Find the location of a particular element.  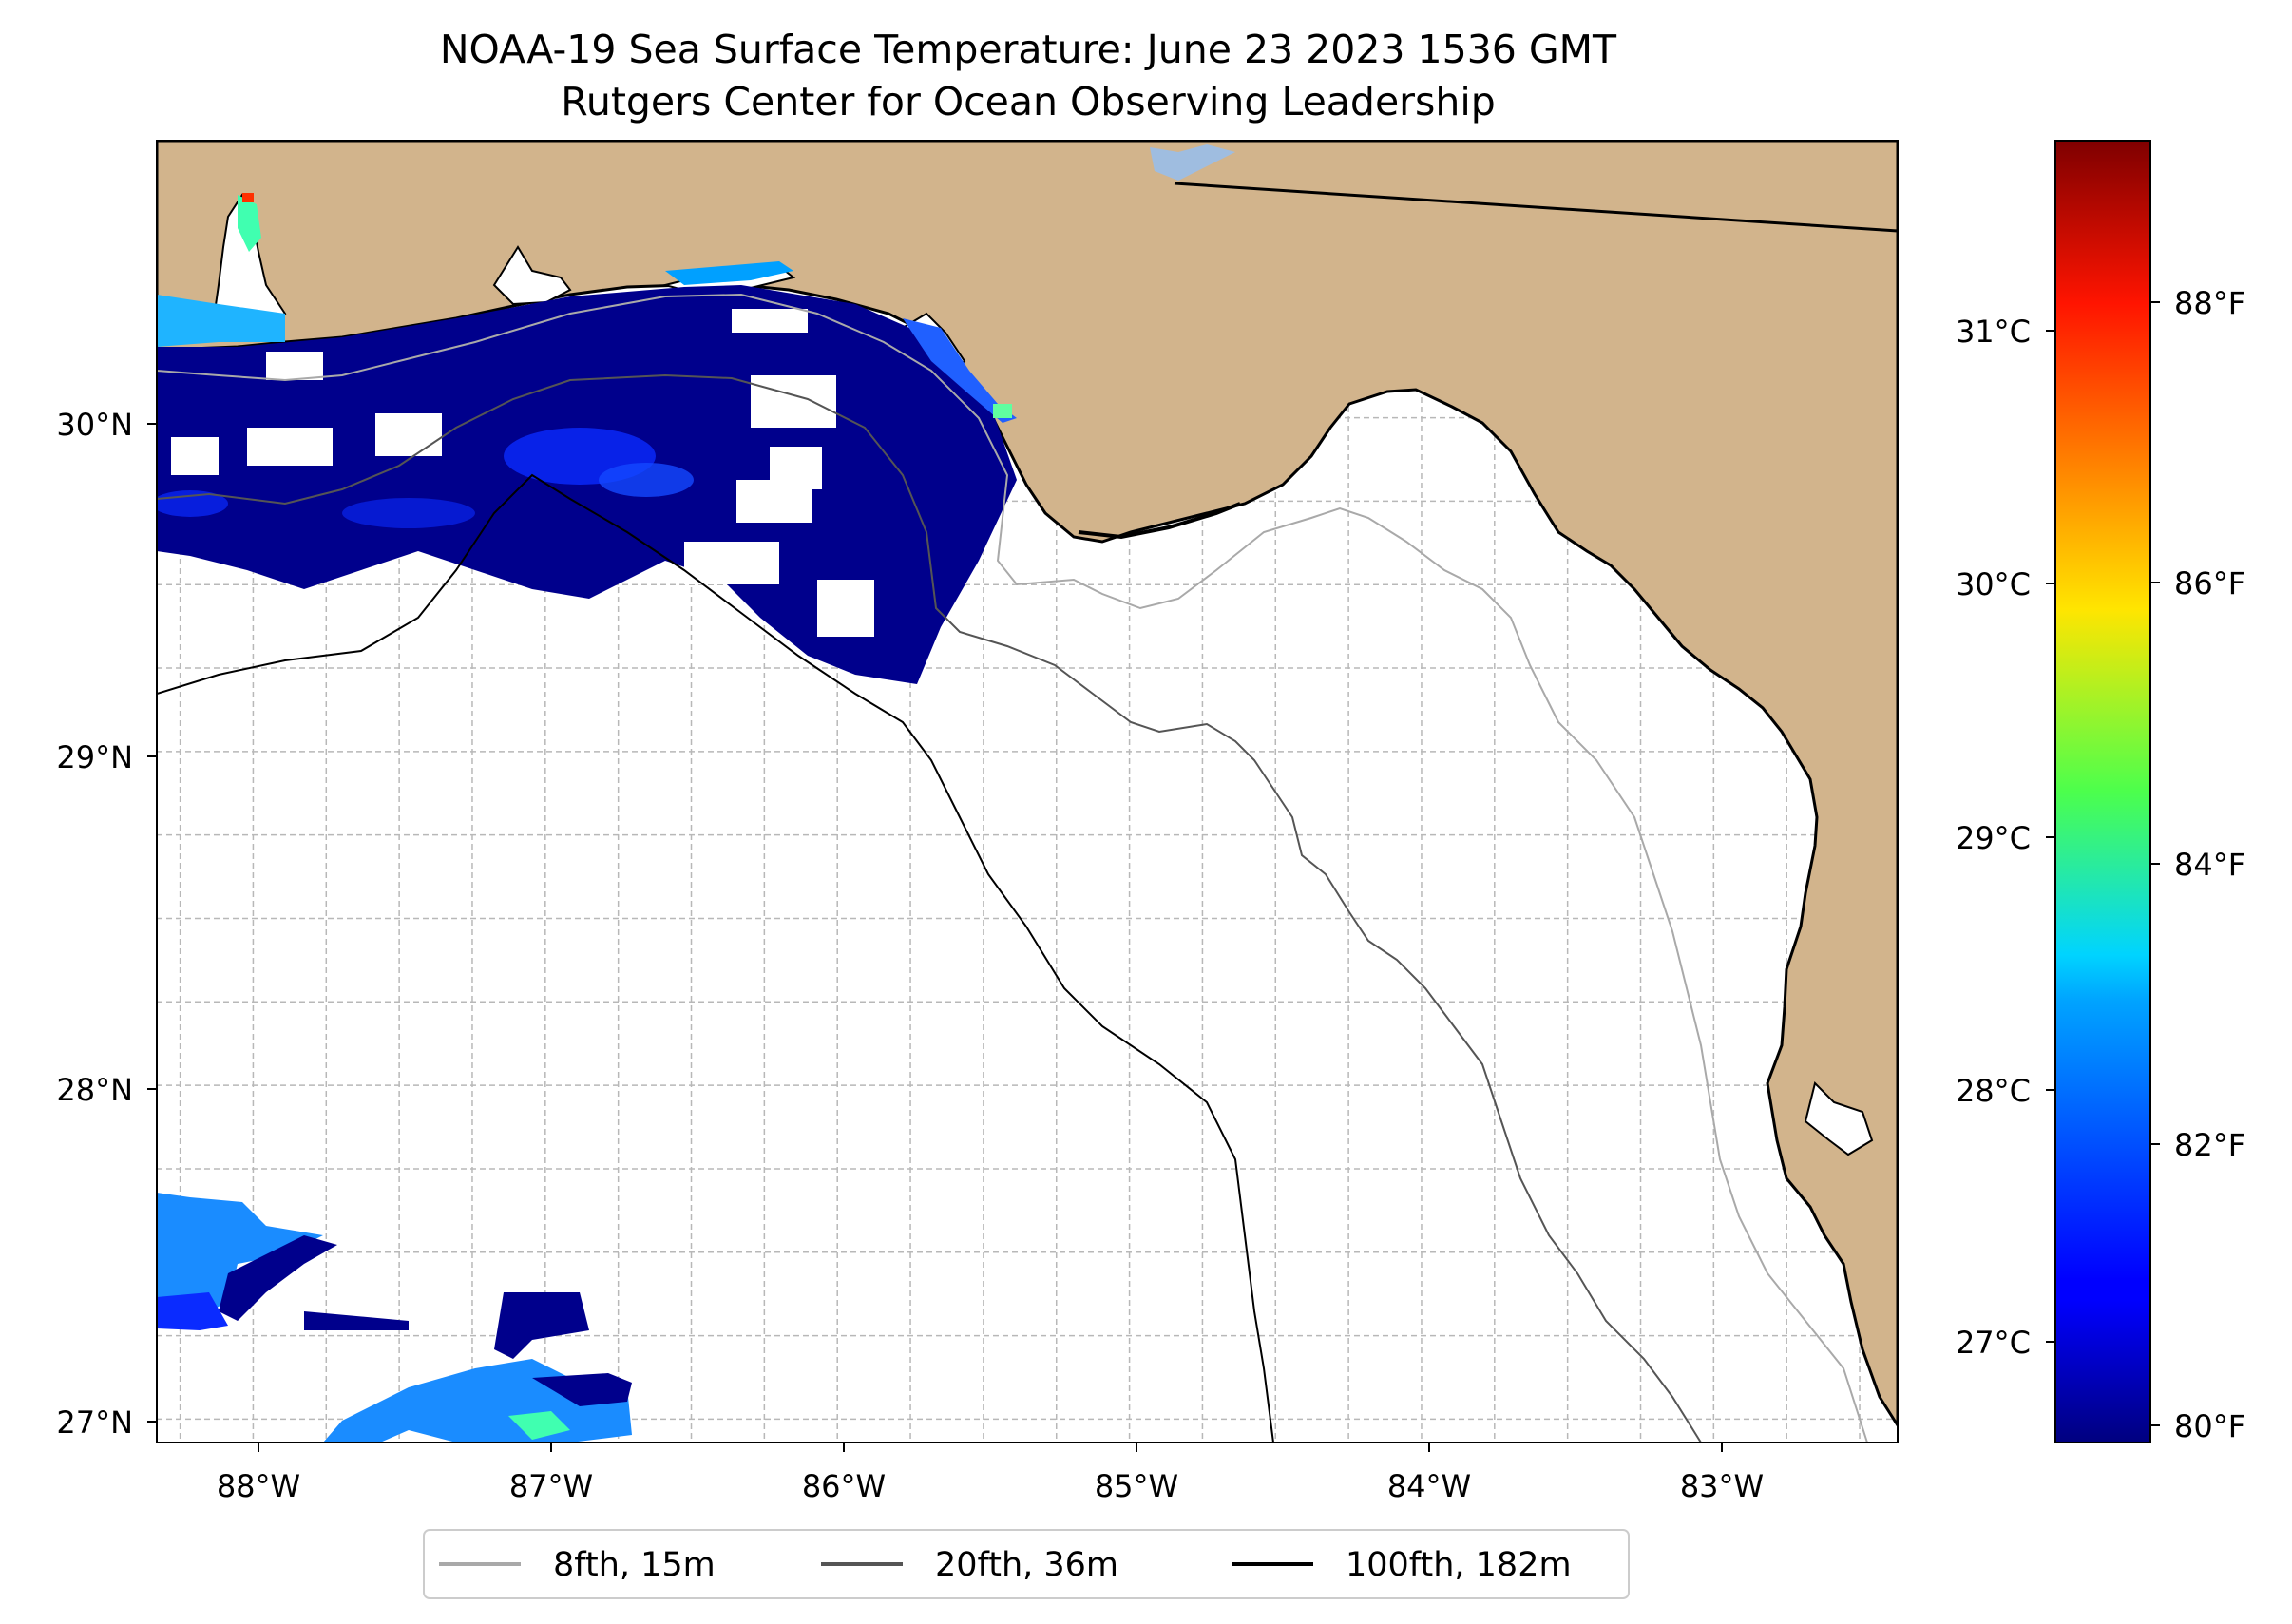

lake-seminole is located at coordinates (1192, 162).